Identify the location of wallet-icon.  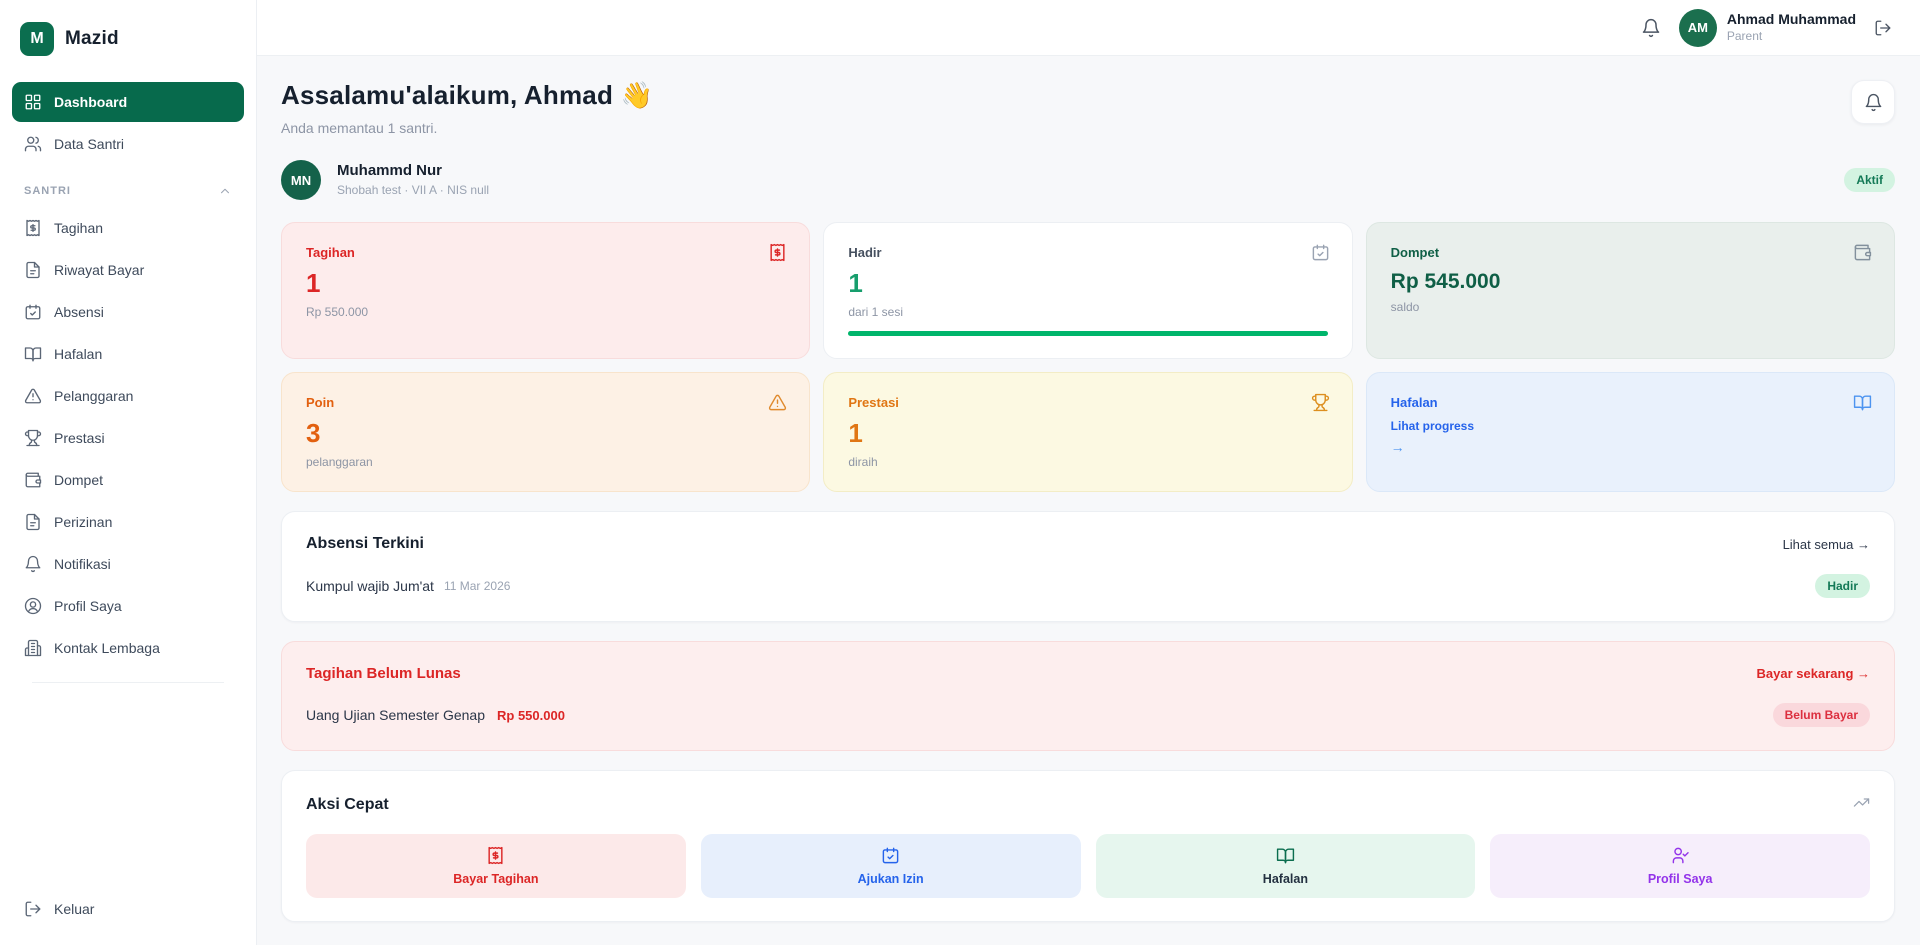
(1863, 252).